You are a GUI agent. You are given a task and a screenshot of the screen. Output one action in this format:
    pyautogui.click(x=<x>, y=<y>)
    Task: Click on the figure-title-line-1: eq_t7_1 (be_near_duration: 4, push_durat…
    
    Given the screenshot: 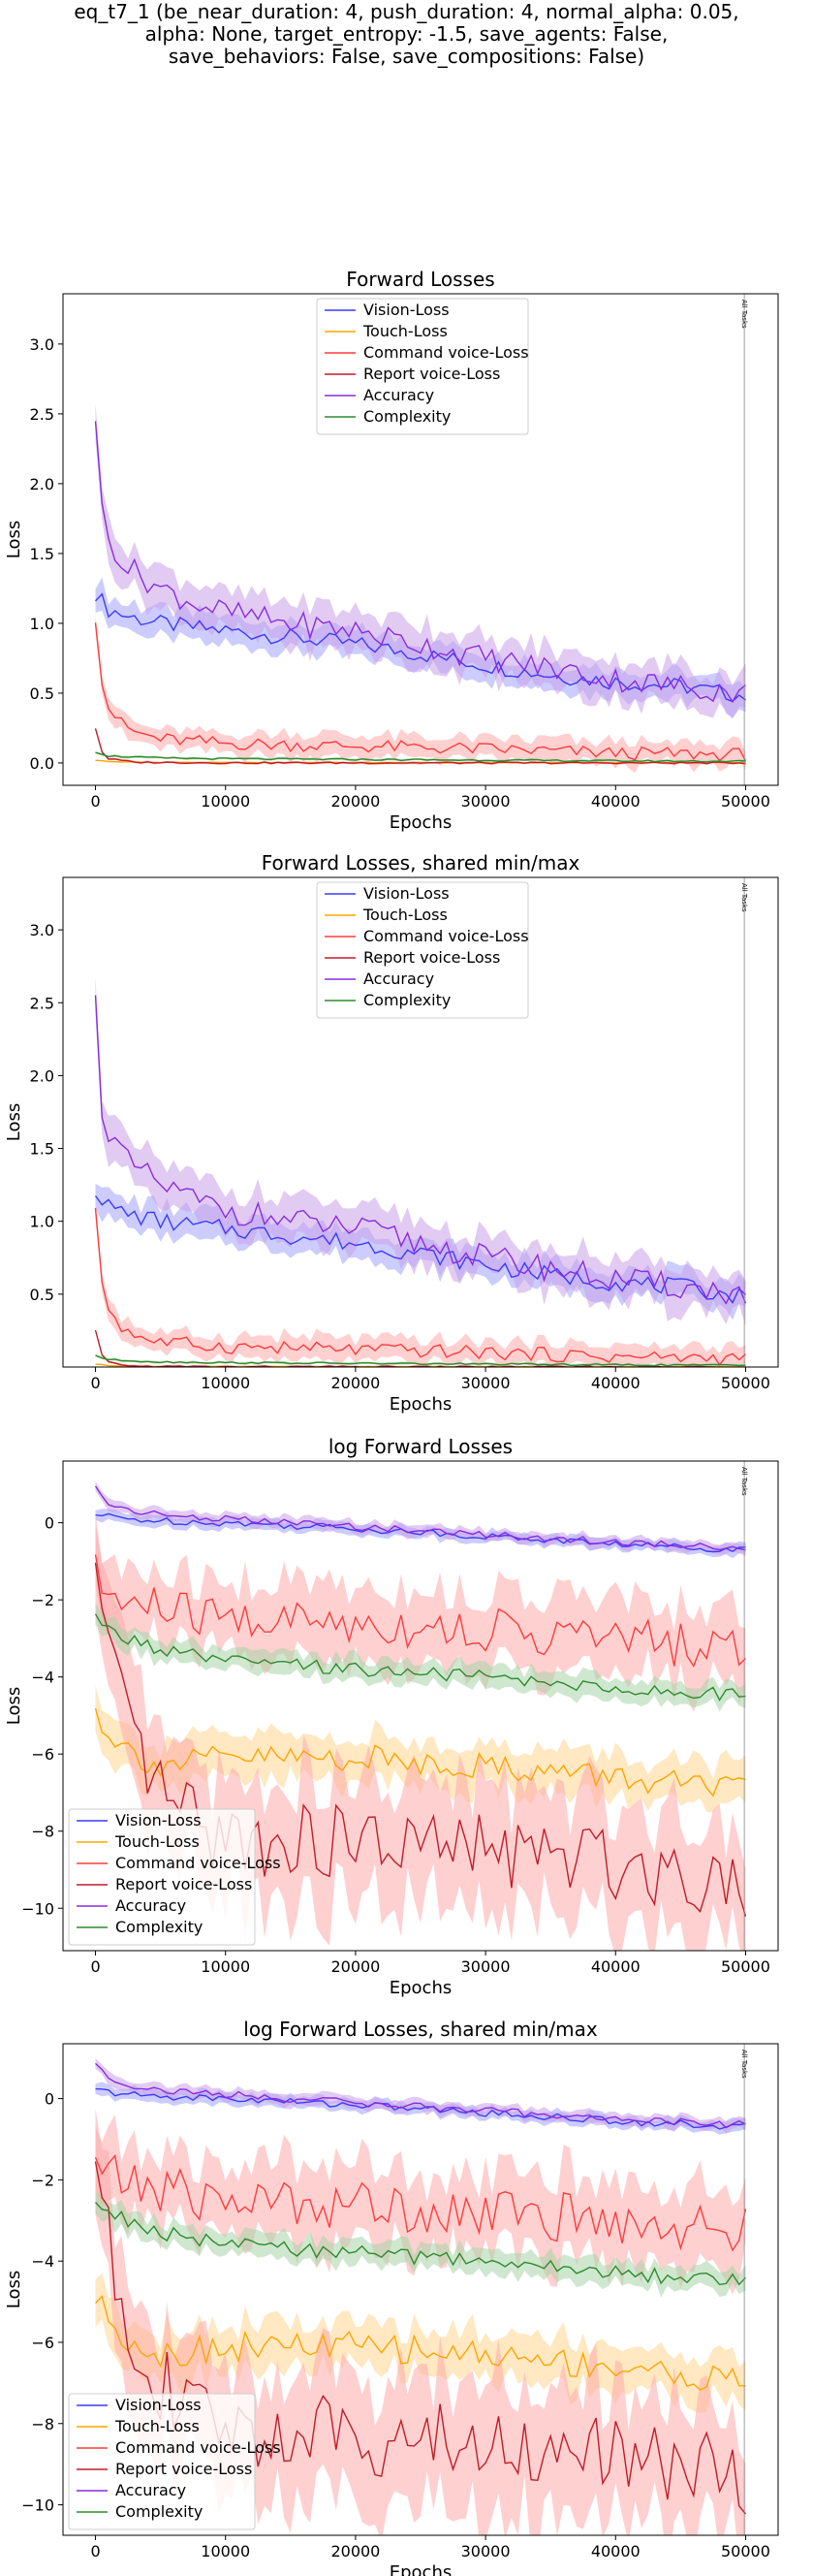 What is the action you would take?
    pyautogui.click(x=406, y=12)
    